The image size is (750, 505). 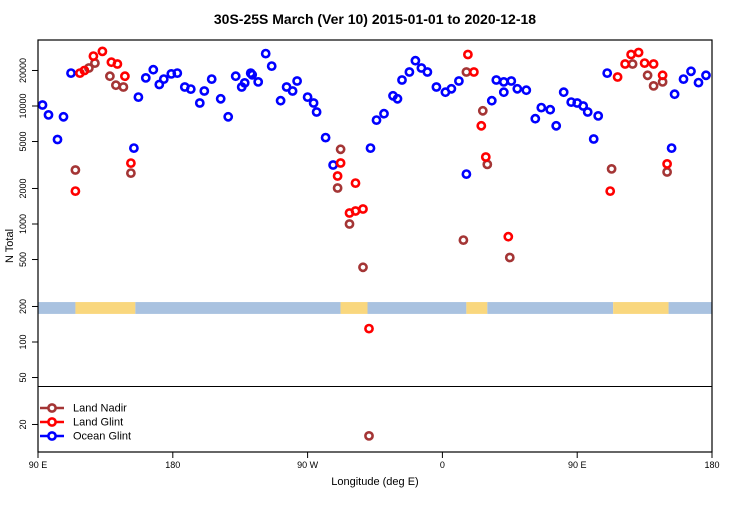 I want to click on legend-label-ocean-glint: Ocean Glint, so click(x=102, y=437).